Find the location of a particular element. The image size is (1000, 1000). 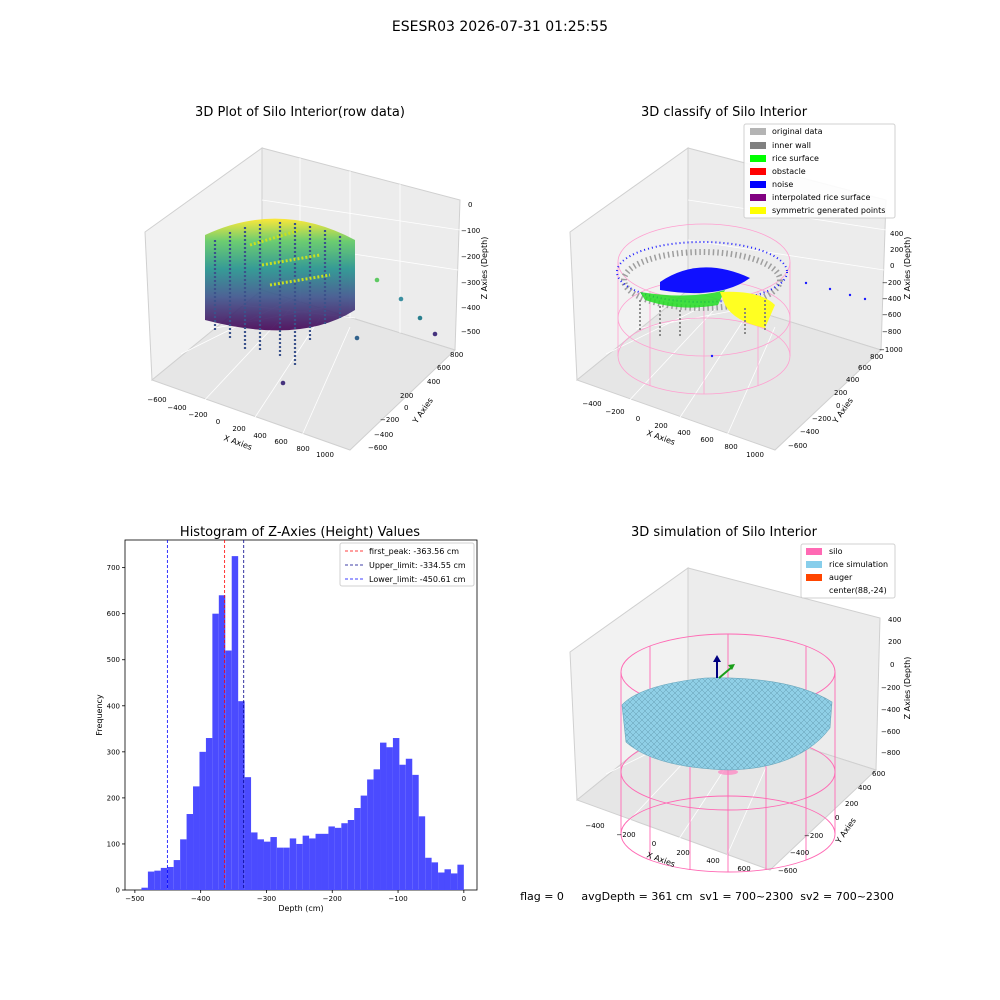

legend-rice-simulation: rice simulation is located at coordinates (858, 564).